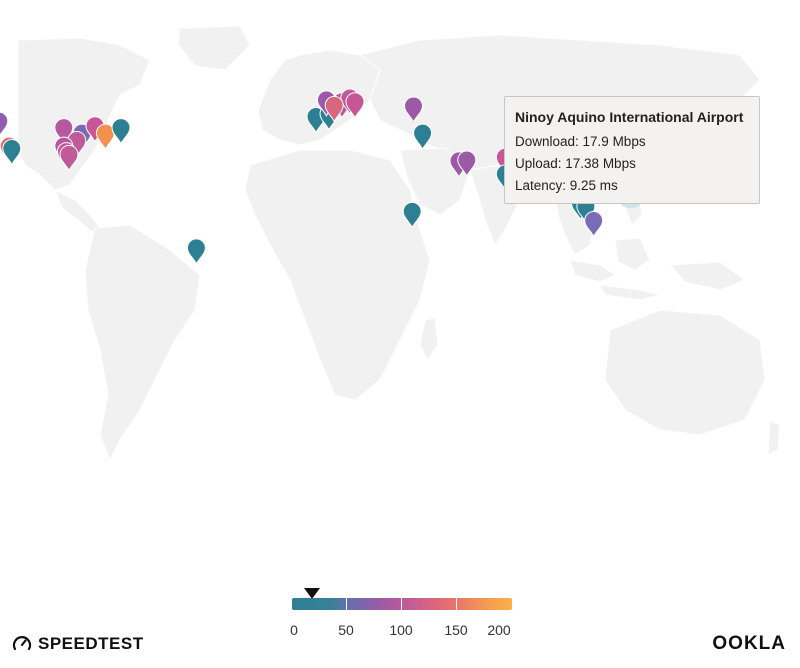  Describe the element at coordinates (346, 630) in the screenshot. I see `legend-tick-50: 50` at that location.